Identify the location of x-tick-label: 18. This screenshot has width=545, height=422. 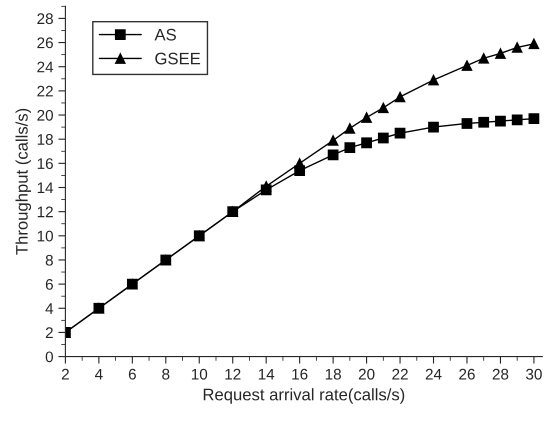
(333, 374).